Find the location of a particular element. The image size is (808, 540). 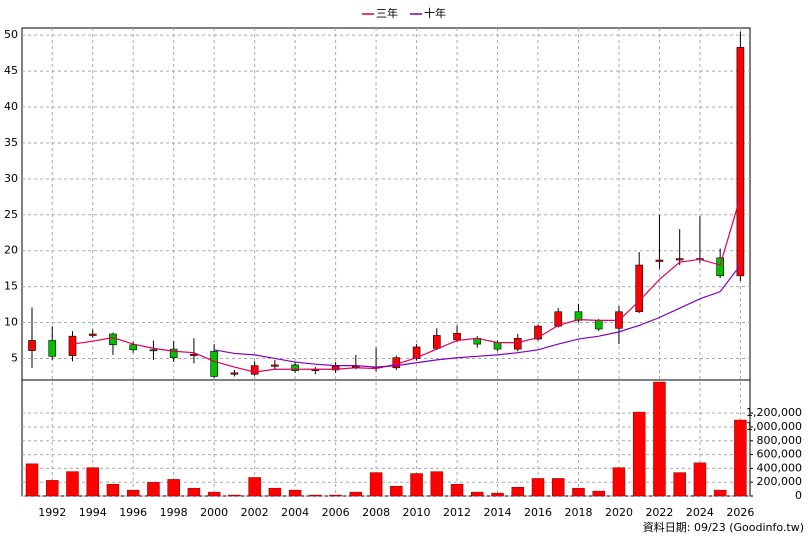

legend-label: 三年 is located at coordinates (387, 13).